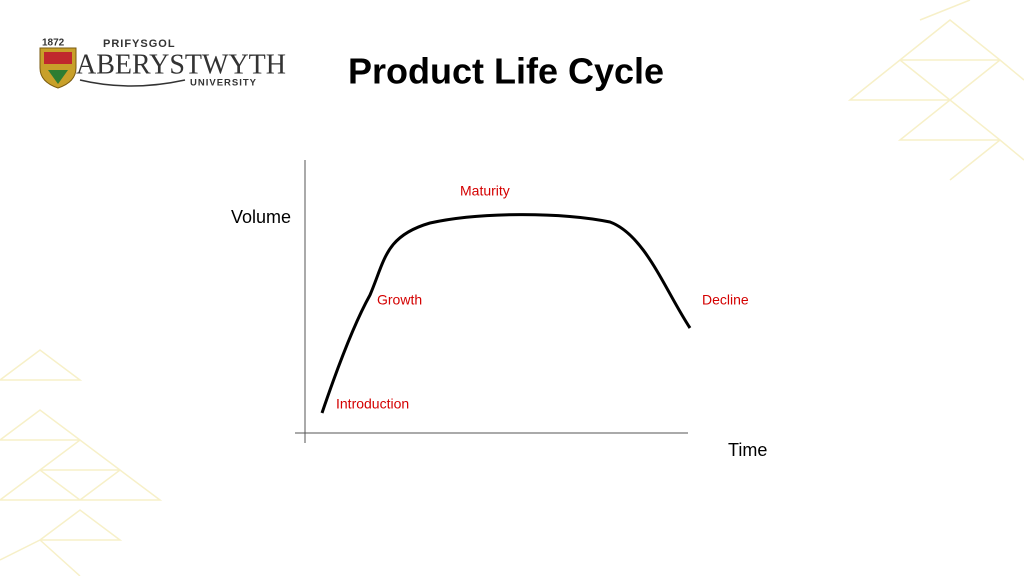  Describe the element at coordinates (372, 404) in the screenshot. I see `stage-label: Introduction` at that location.